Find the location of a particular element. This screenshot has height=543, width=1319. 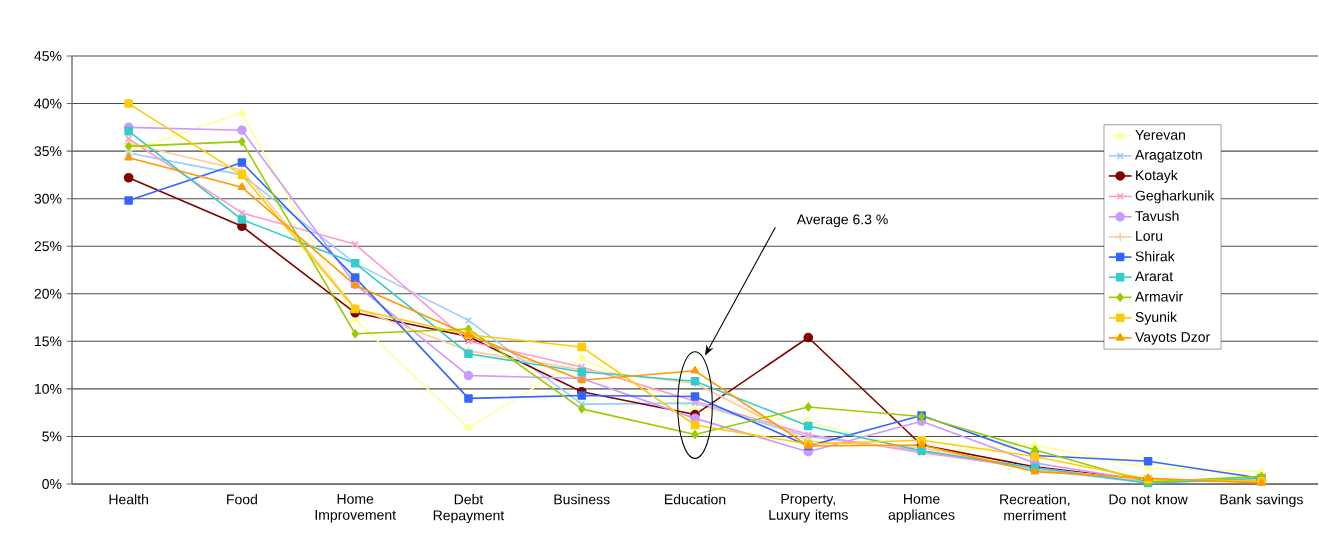

legend-label: Loru is located at coordinates (1149, 236).